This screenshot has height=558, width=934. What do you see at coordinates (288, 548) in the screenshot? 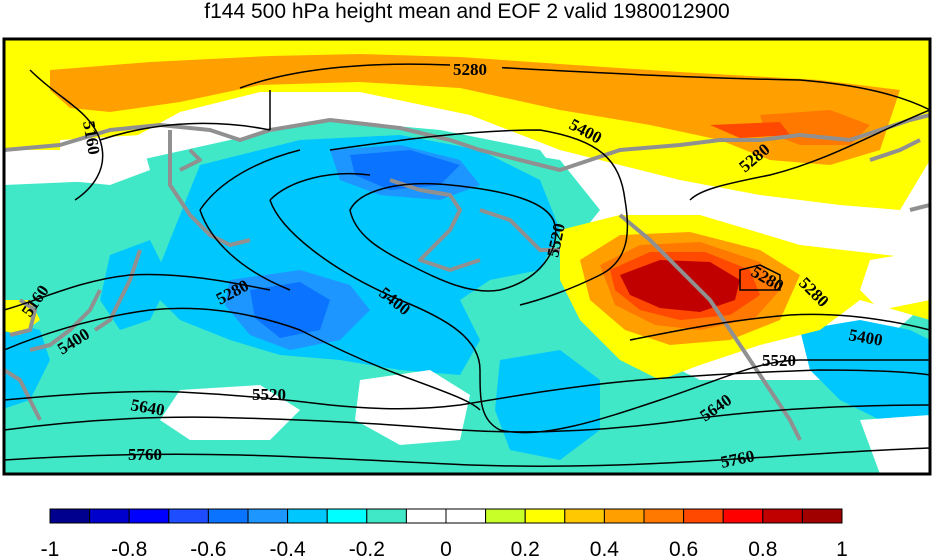
I see `colorbar-tick-label: -0.4` at bounding box center [288, 548].